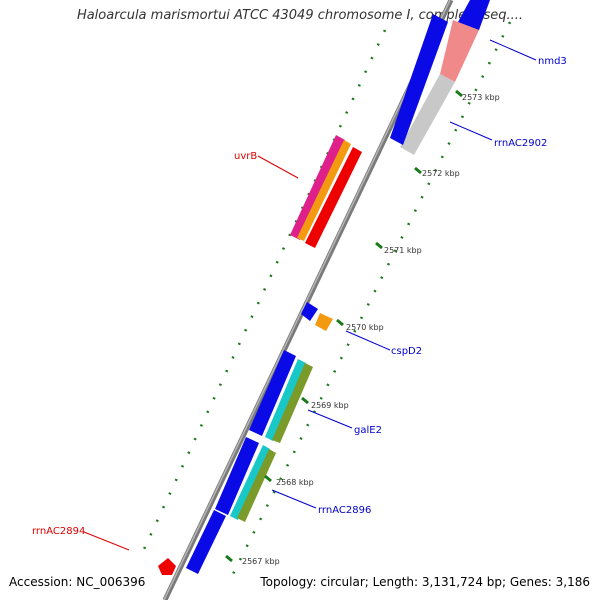 The height and width of the screenshot is (600, 600). Describe the element at coordinates (292, 403) in the screenshot. I see `gene-galE2-olive` at that location.